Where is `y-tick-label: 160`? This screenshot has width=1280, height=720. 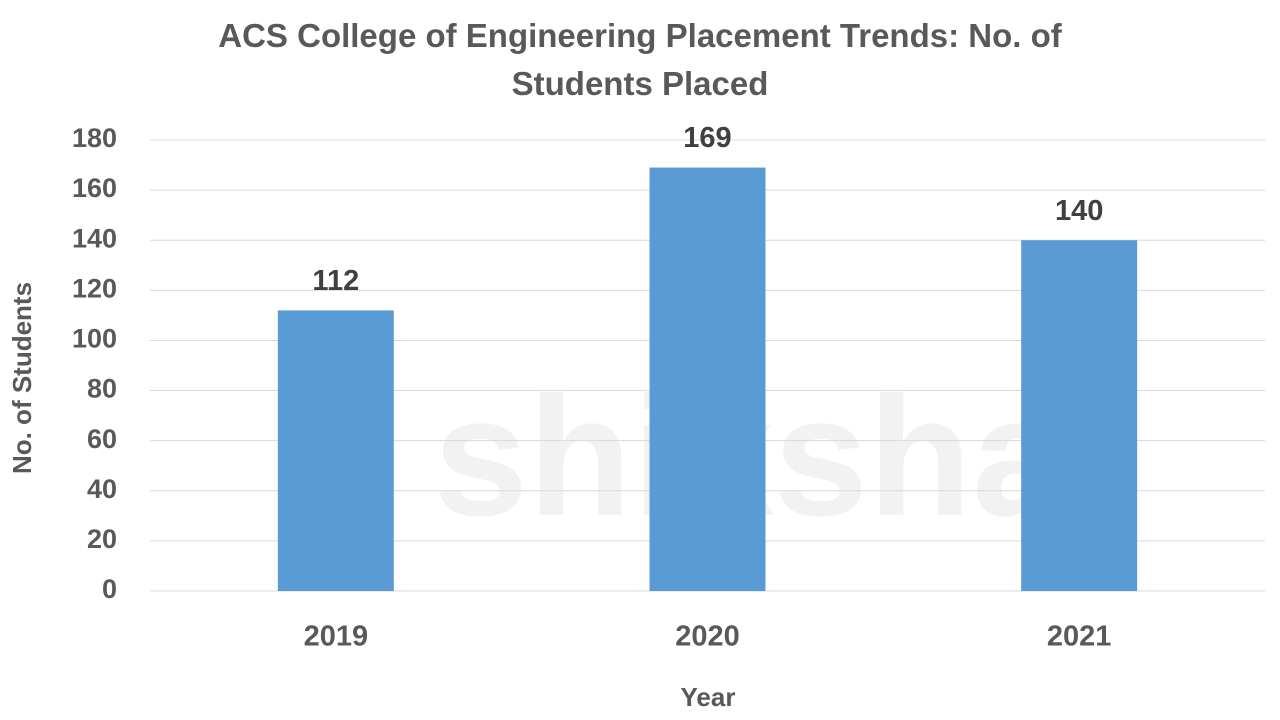 y-tick-label: 160 is located at coordinates (94, 188).